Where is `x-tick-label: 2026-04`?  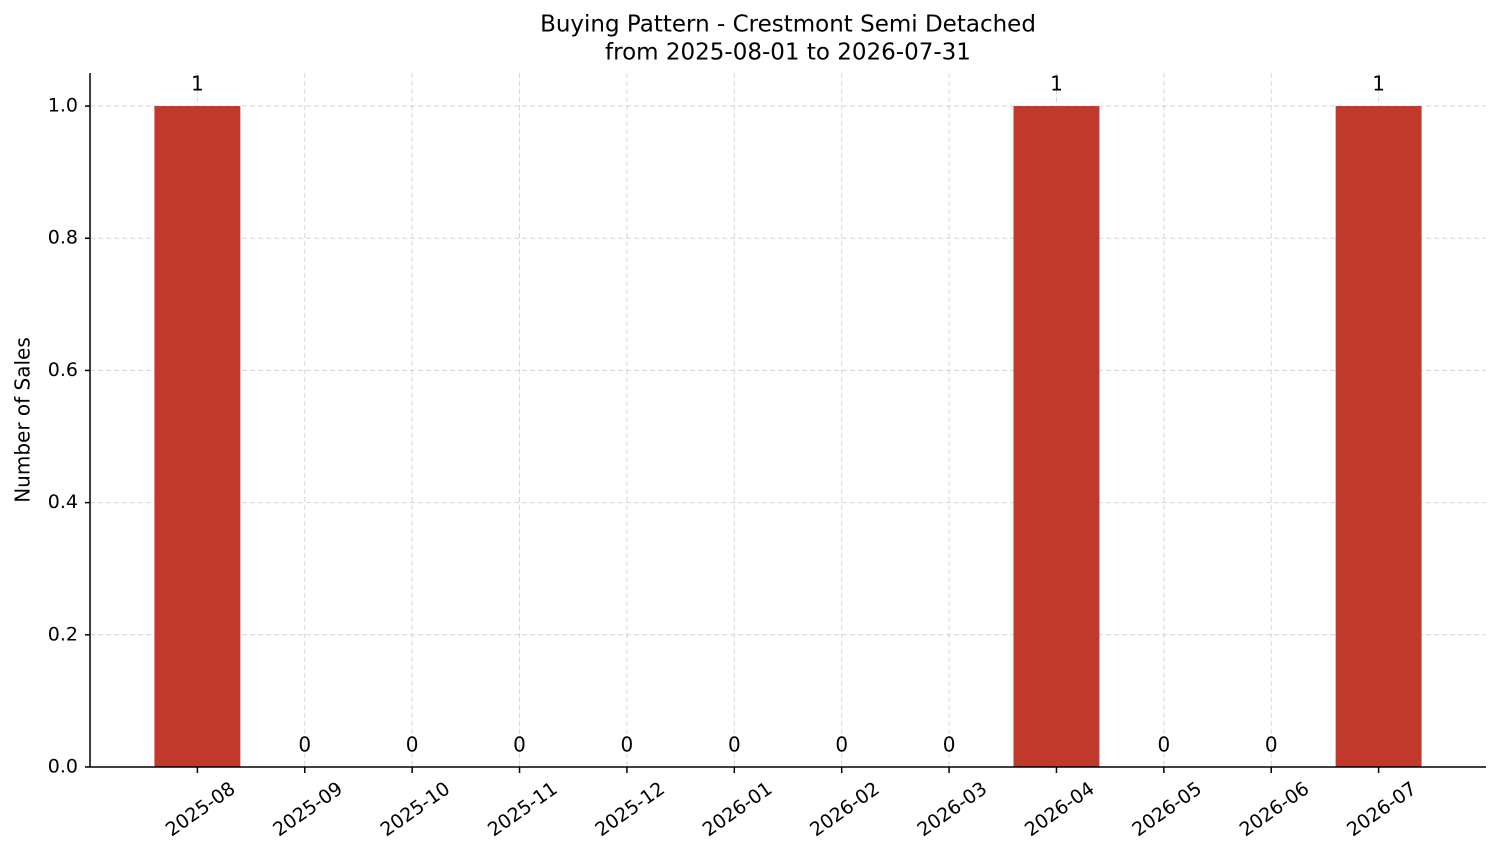 x-tick-label: 2026-04 is located at coordinates (1060, 810).